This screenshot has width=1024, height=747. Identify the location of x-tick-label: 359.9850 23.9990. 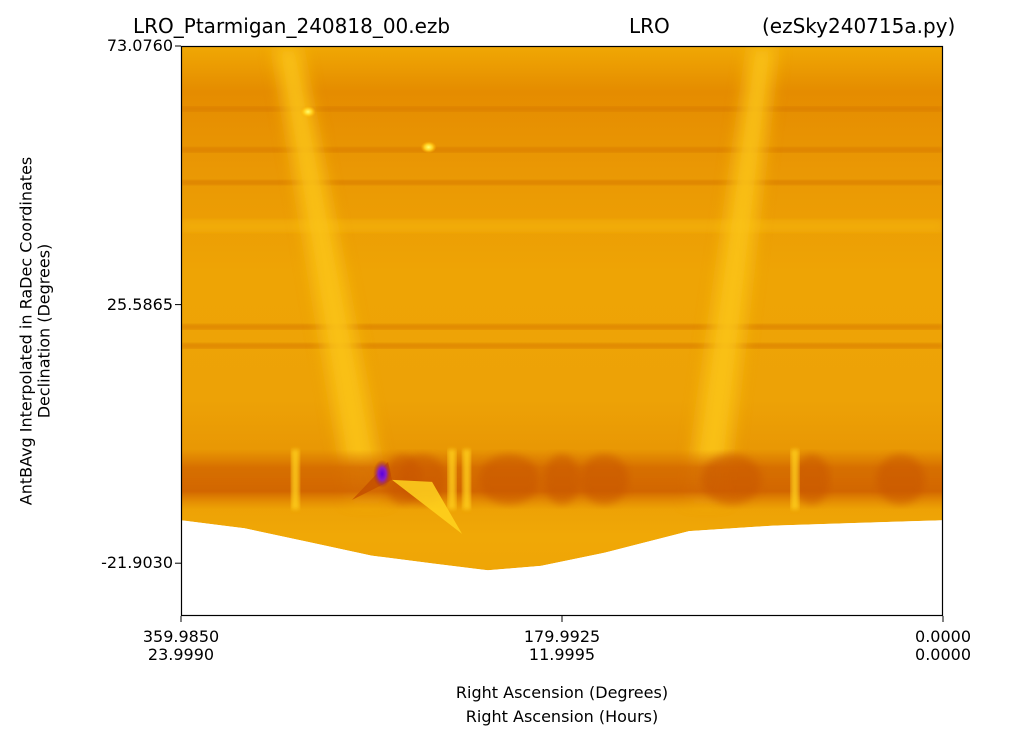
(181, 646).